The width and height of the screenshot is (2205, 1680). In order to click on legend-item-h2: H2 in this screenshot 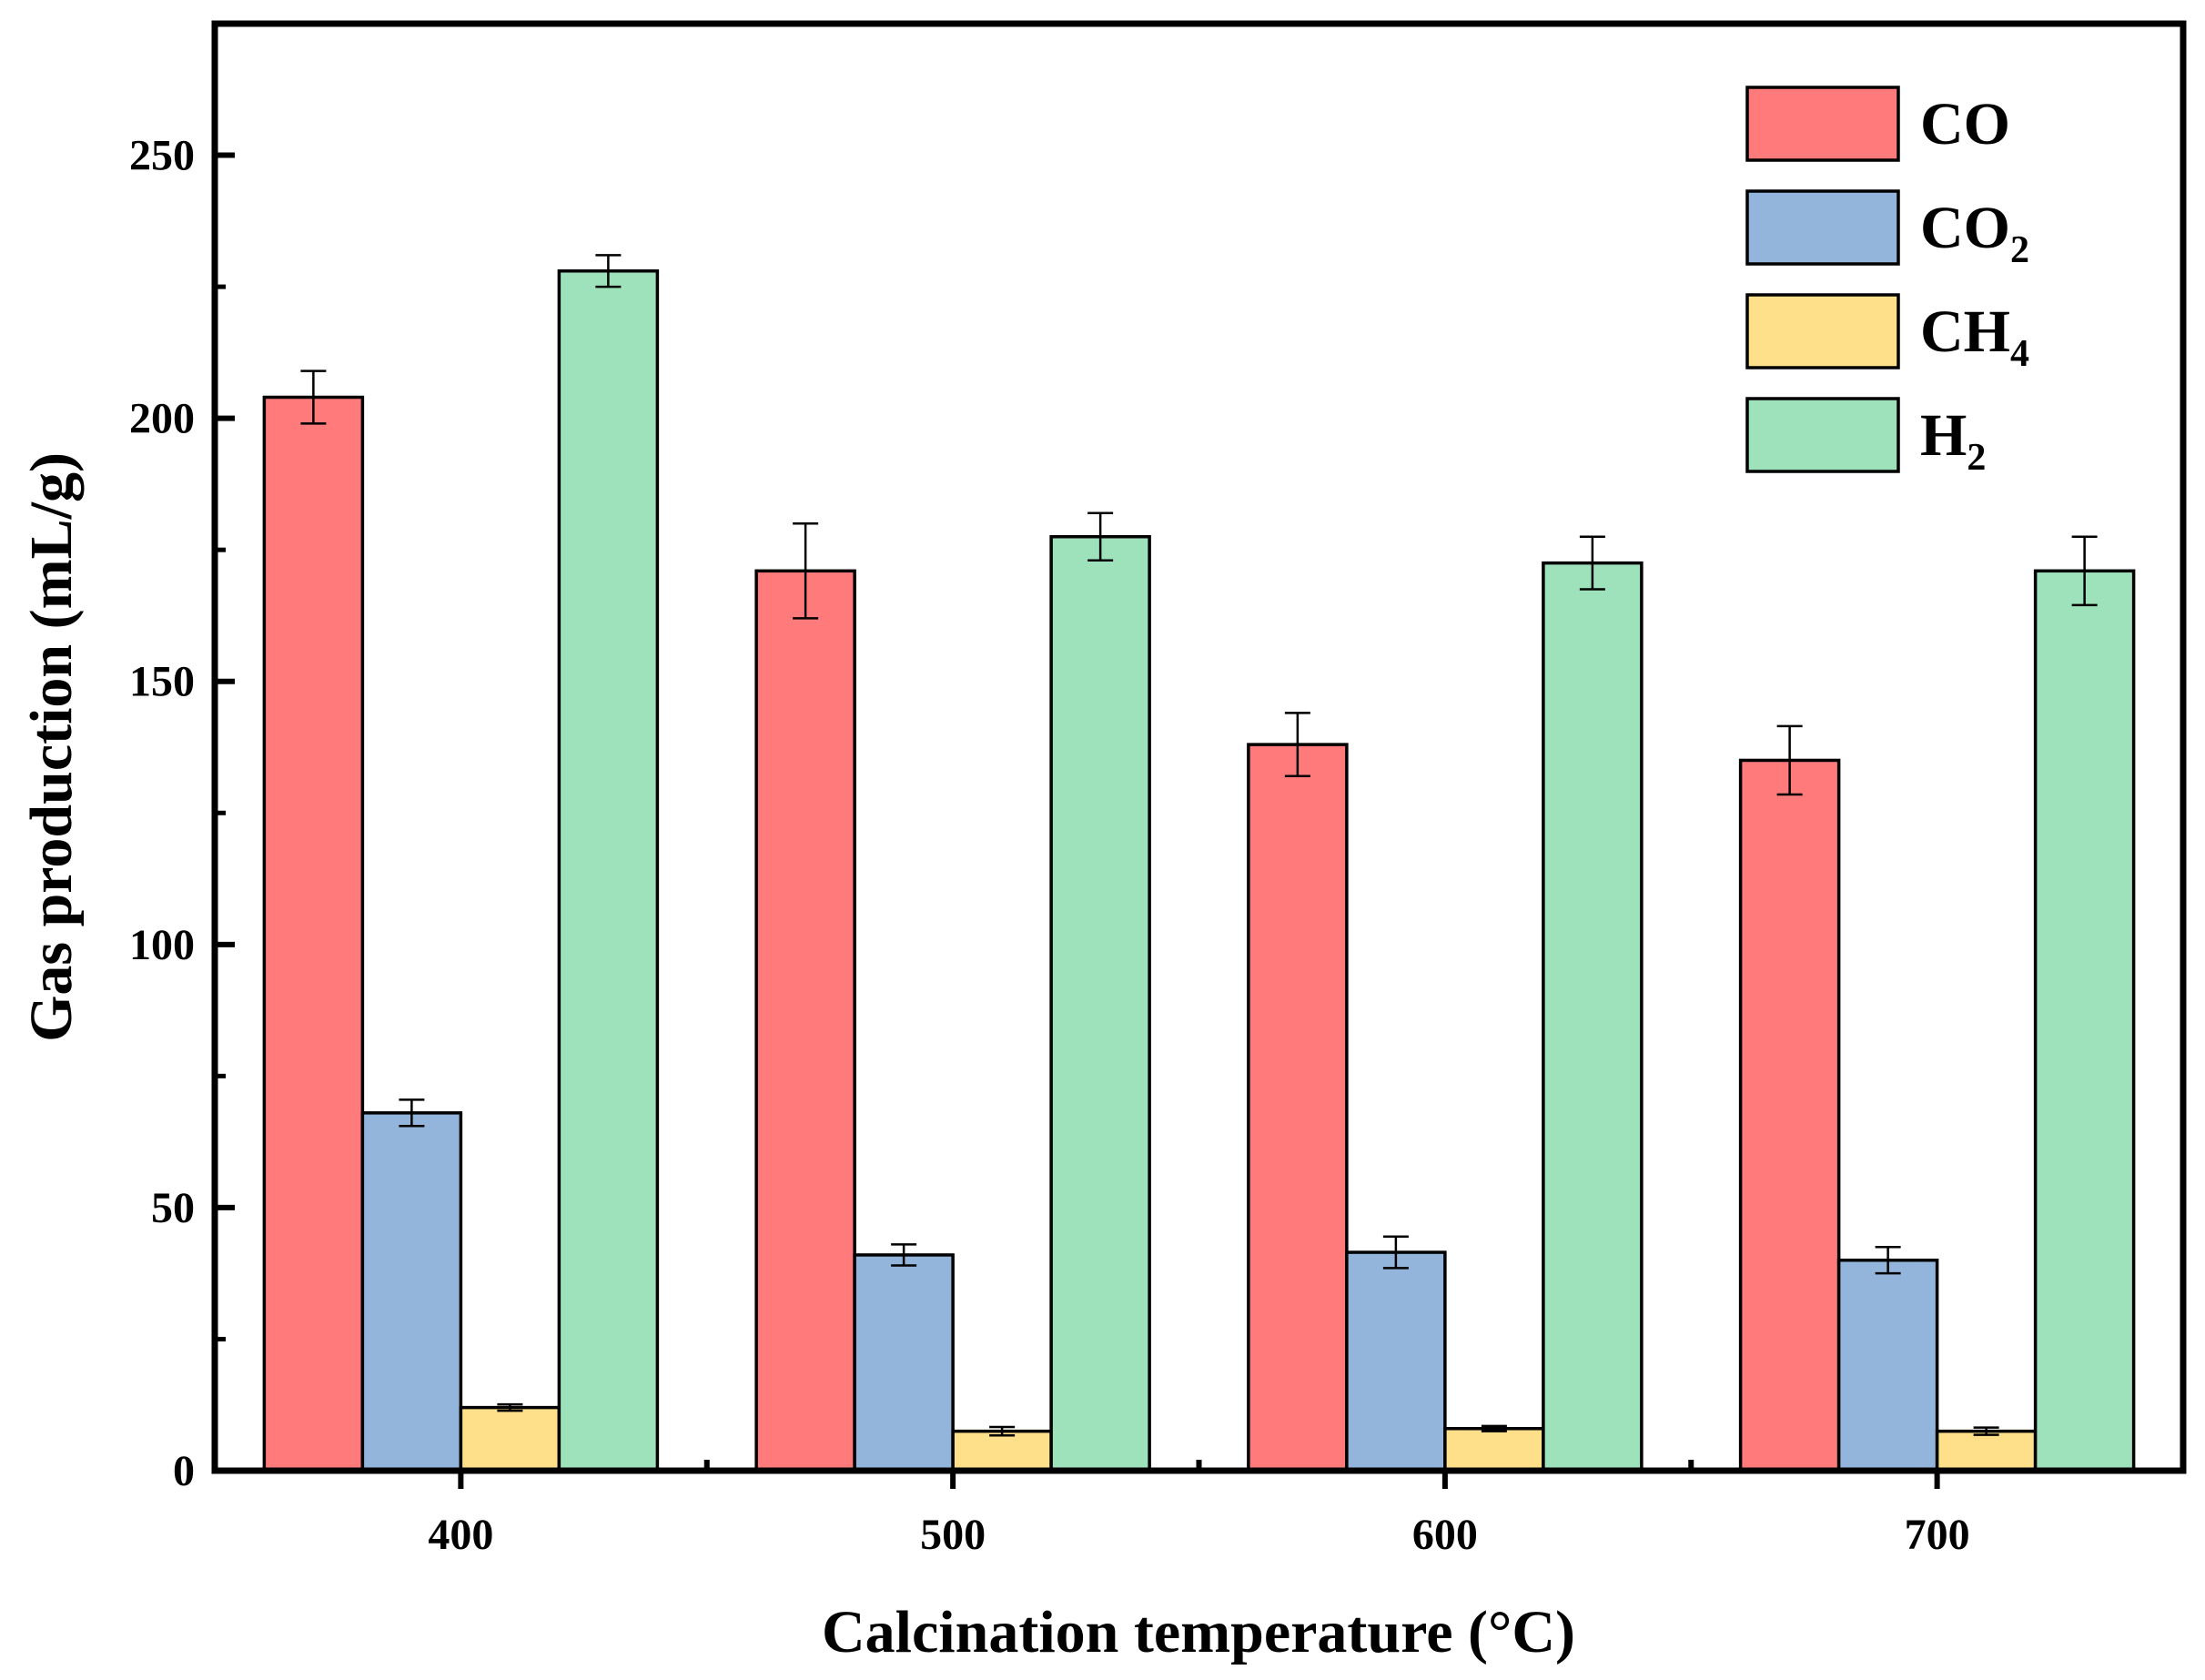, I will do `click(1865, 438)`.